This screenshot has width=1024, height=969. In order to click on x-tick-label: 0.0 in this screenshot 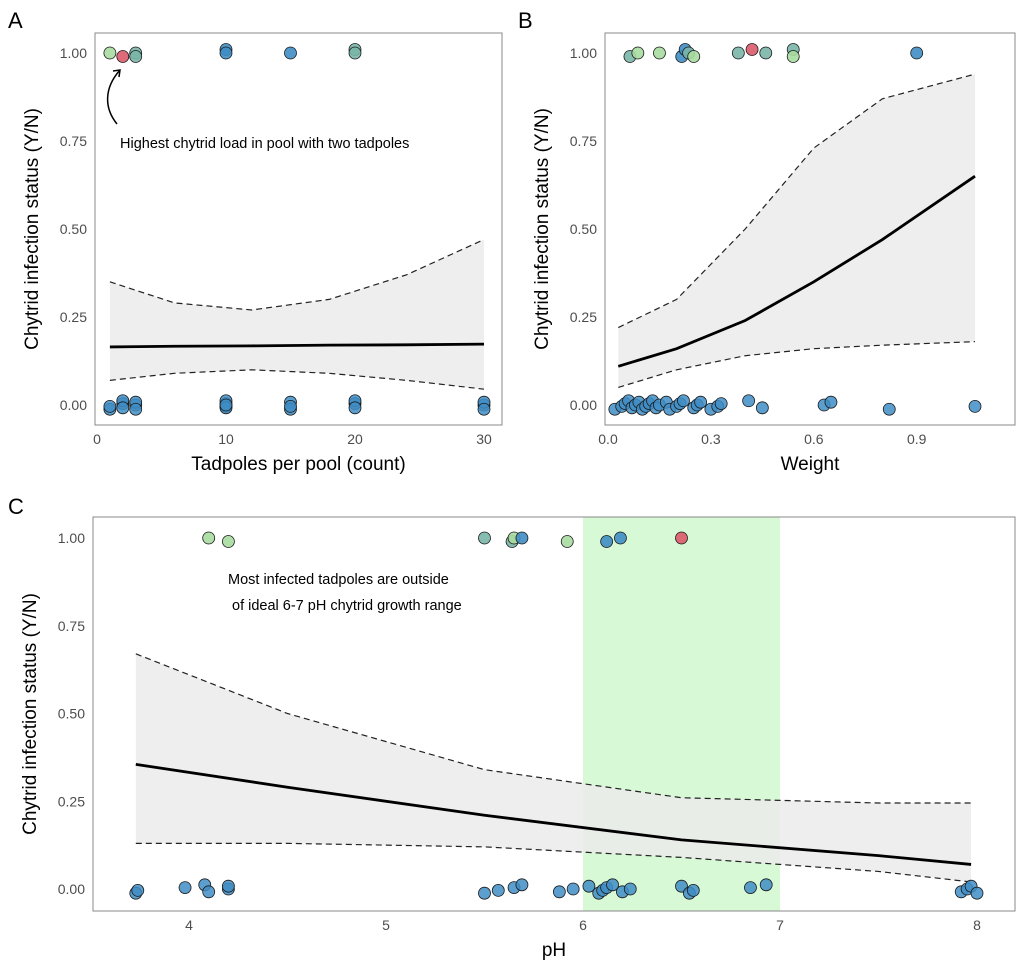, I will do `click(608, 439)`.